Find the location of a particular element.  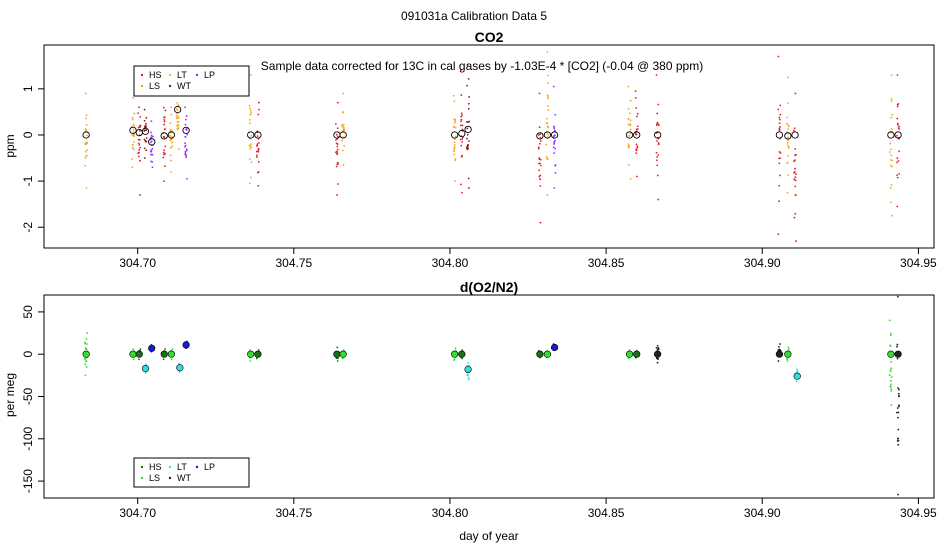

o2n2-x-tick-label: 304.70 is located at coordinates (137, 513).